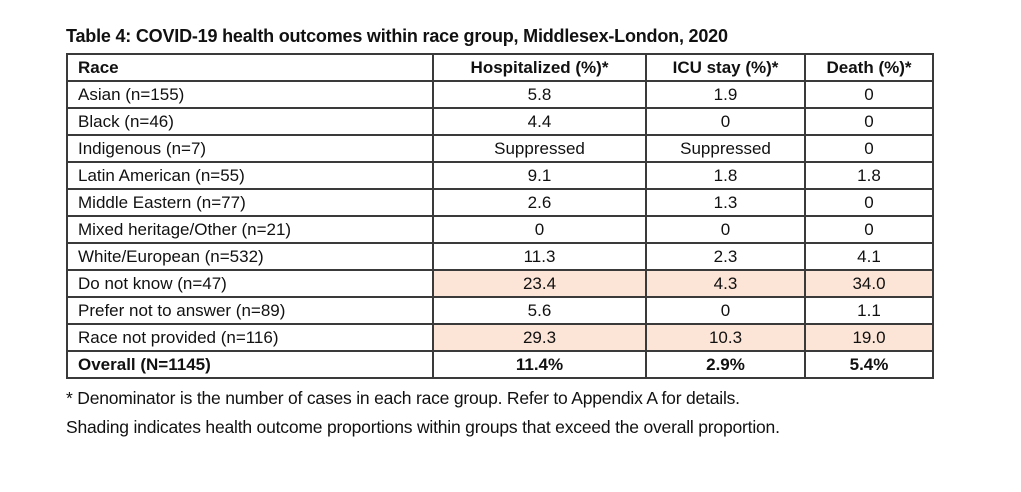  What do you see at coordinates (250, 229) in the screenshot?
I see `race-group-cell: Mixed heritage/Other (n=21)` at bounding box center [250, 229].